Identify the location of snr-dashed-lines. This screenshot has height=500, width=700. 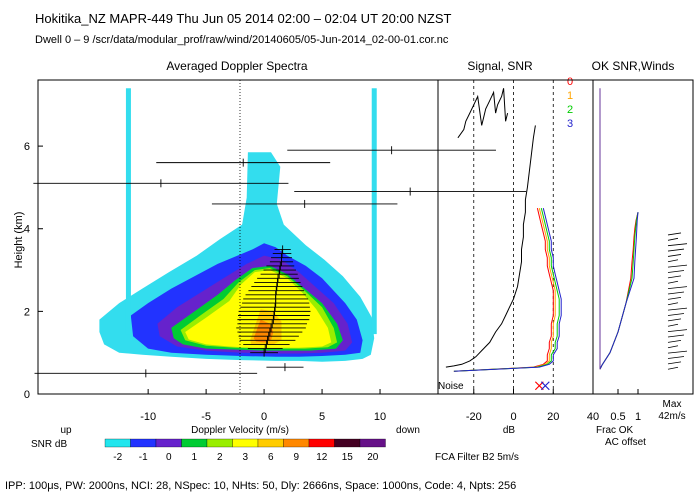
(513, 237).